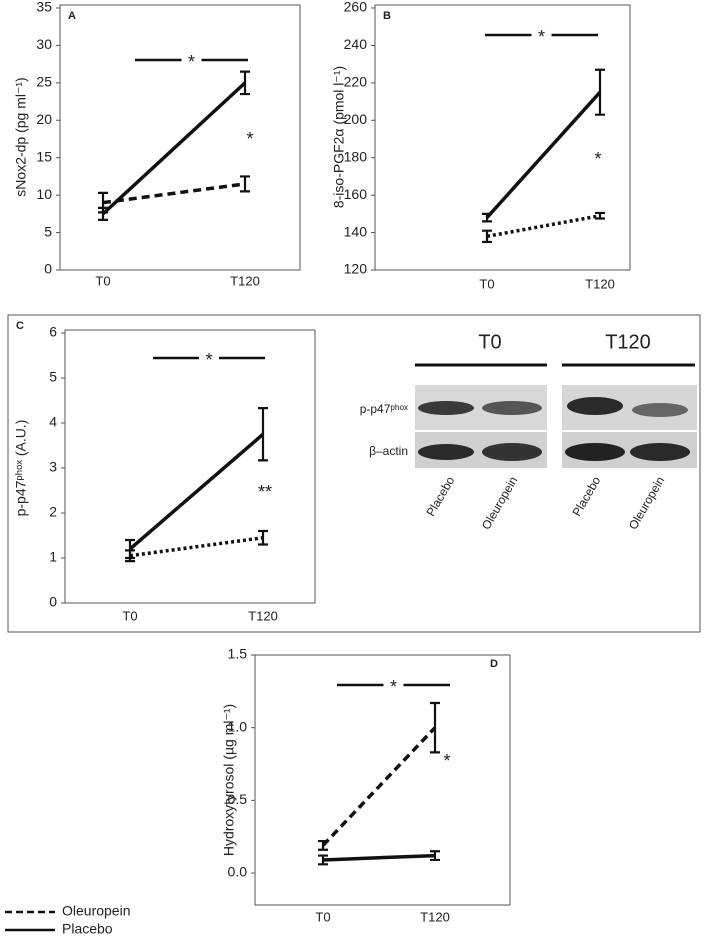 The image size is (709, 940). I want to click on panel-label: A, so click(72, 16).